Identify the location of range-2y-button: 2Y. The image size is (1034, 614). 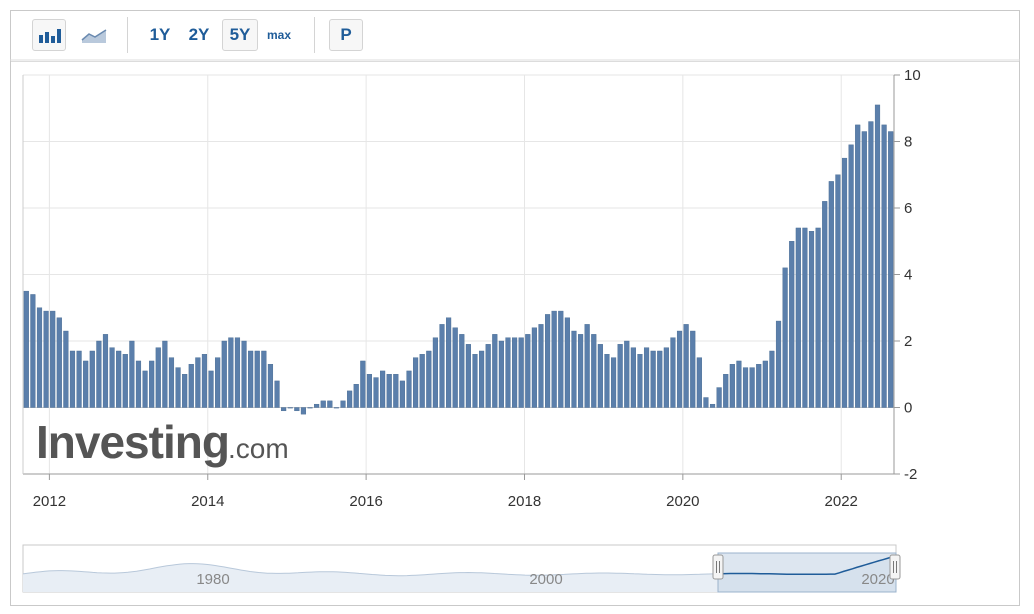
(199, 34).